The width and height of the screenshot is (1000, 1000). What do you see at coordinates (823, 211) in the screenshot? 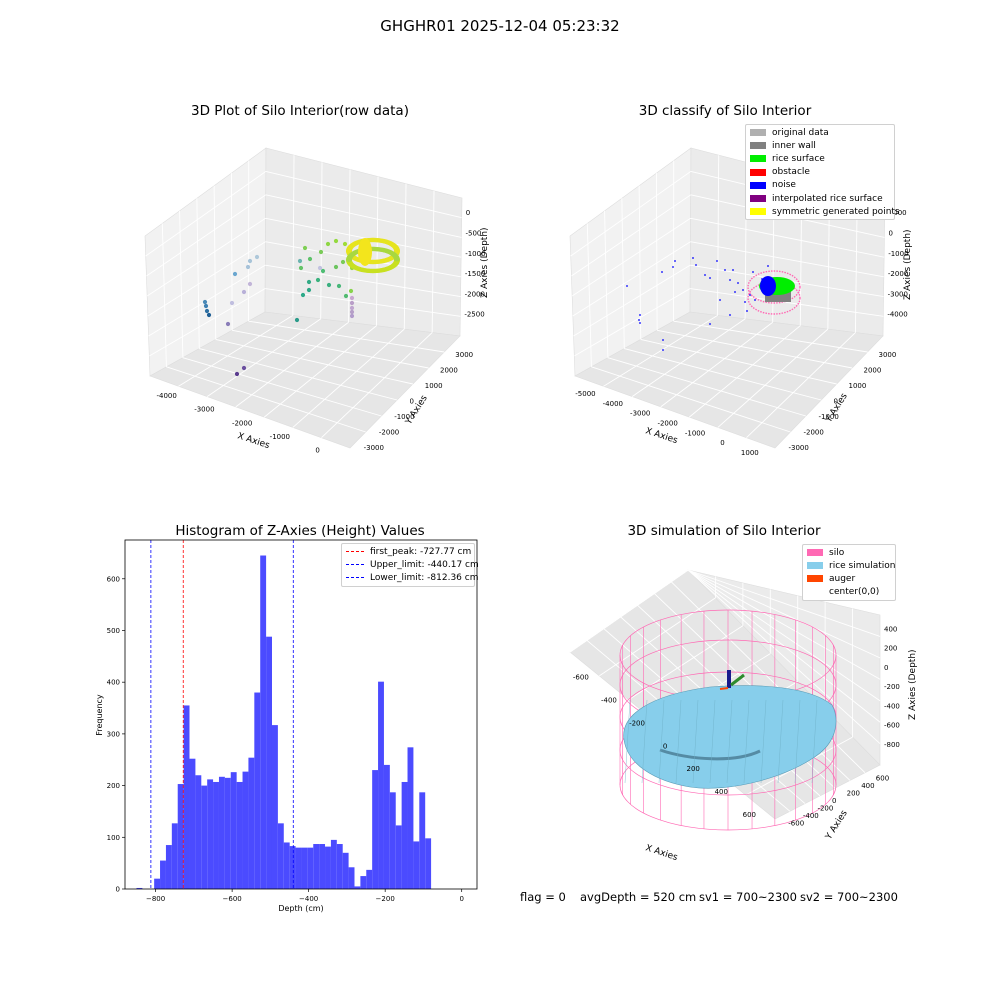
I see `legend-entry: symmetric generated points` at bounding box center [823, 211].